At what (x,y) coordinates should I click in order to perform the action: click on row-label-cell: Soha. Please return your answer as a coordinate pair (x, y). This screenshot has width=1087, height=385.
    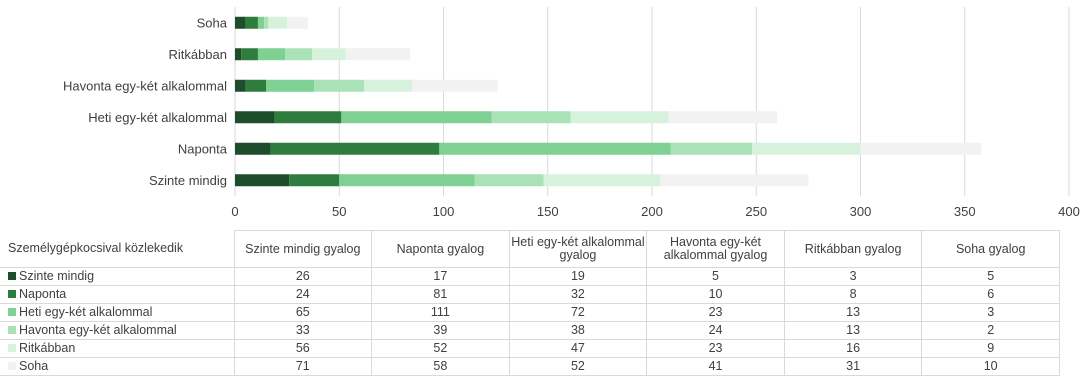
    Looking at the image, I should click on (117, 366).